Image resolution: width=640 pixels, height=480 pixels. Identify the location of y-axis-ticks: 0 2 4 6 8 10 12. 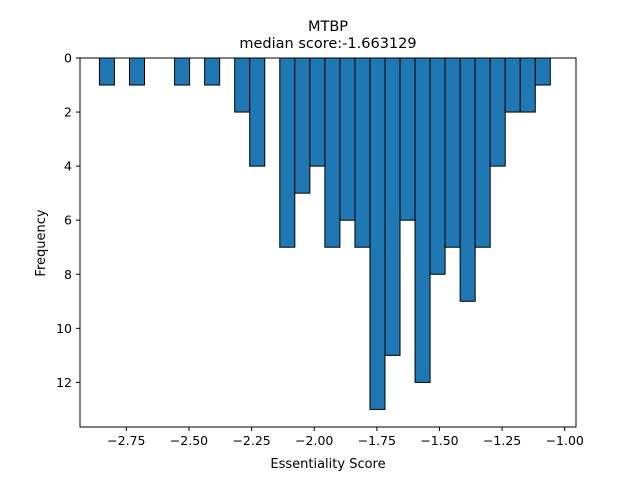
(68, 220).